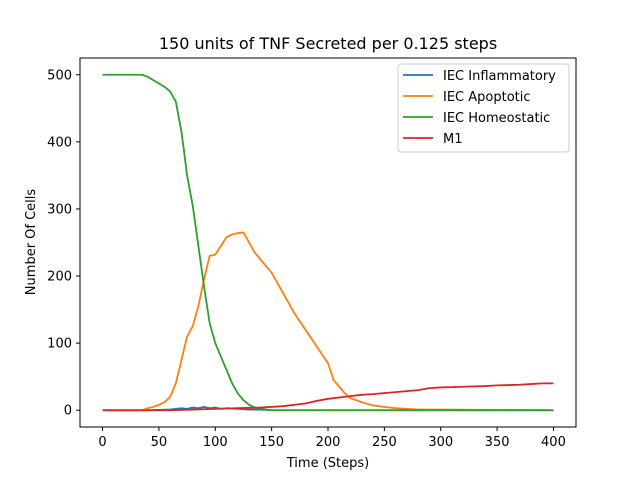 The height and width of the screenshot is (480, 640). Describe the element at coordinates (496, 118) in the screenshot. I see `legend-label-2: IEC Homeostatic` at that location.